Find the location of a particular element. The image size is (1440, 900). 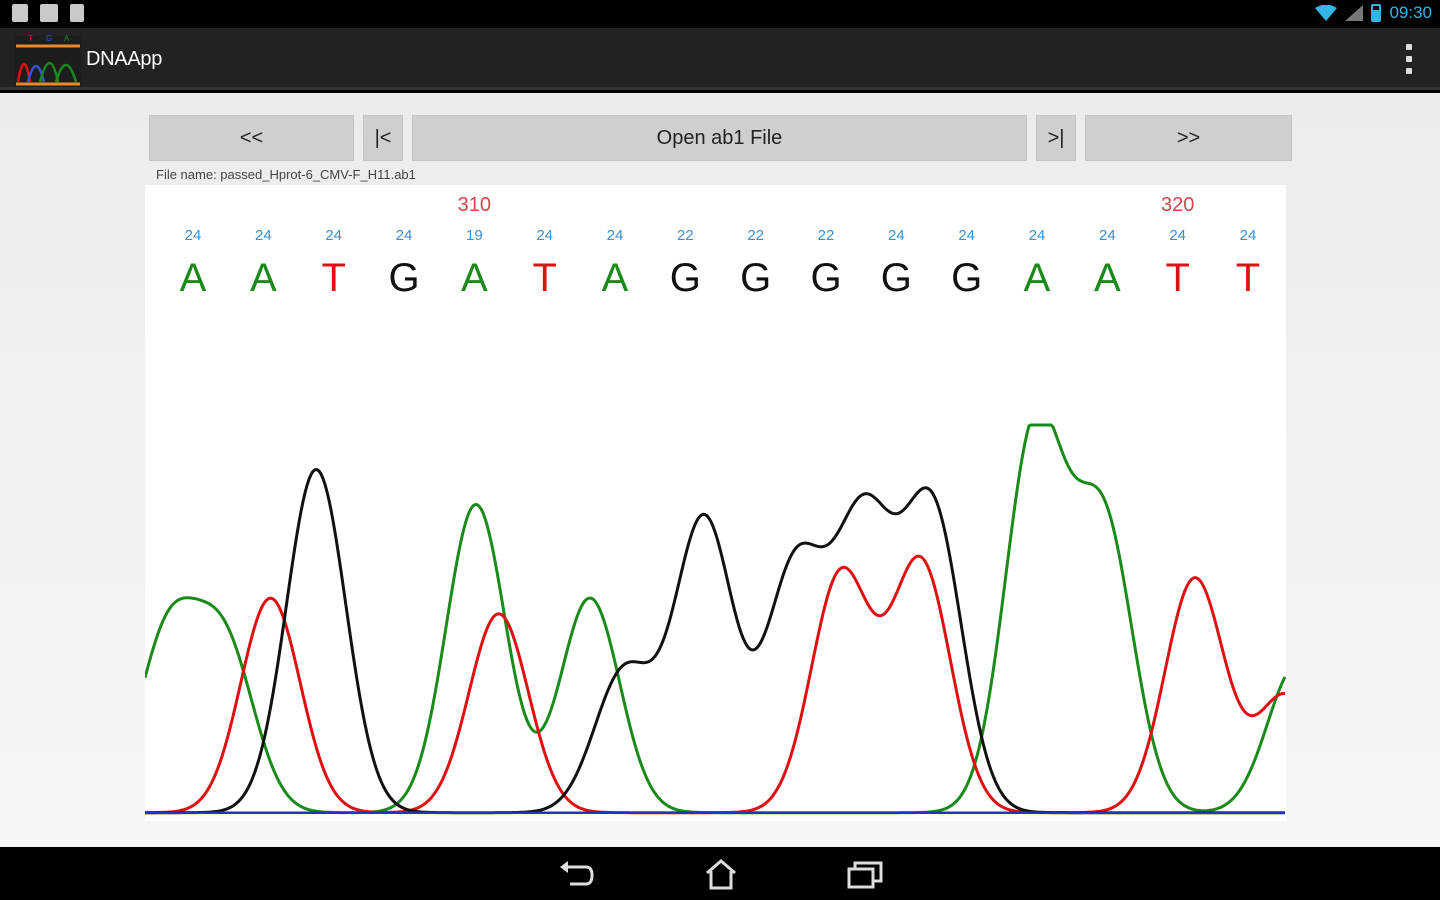

keyboard-icon is located at coordinates (49, 13).